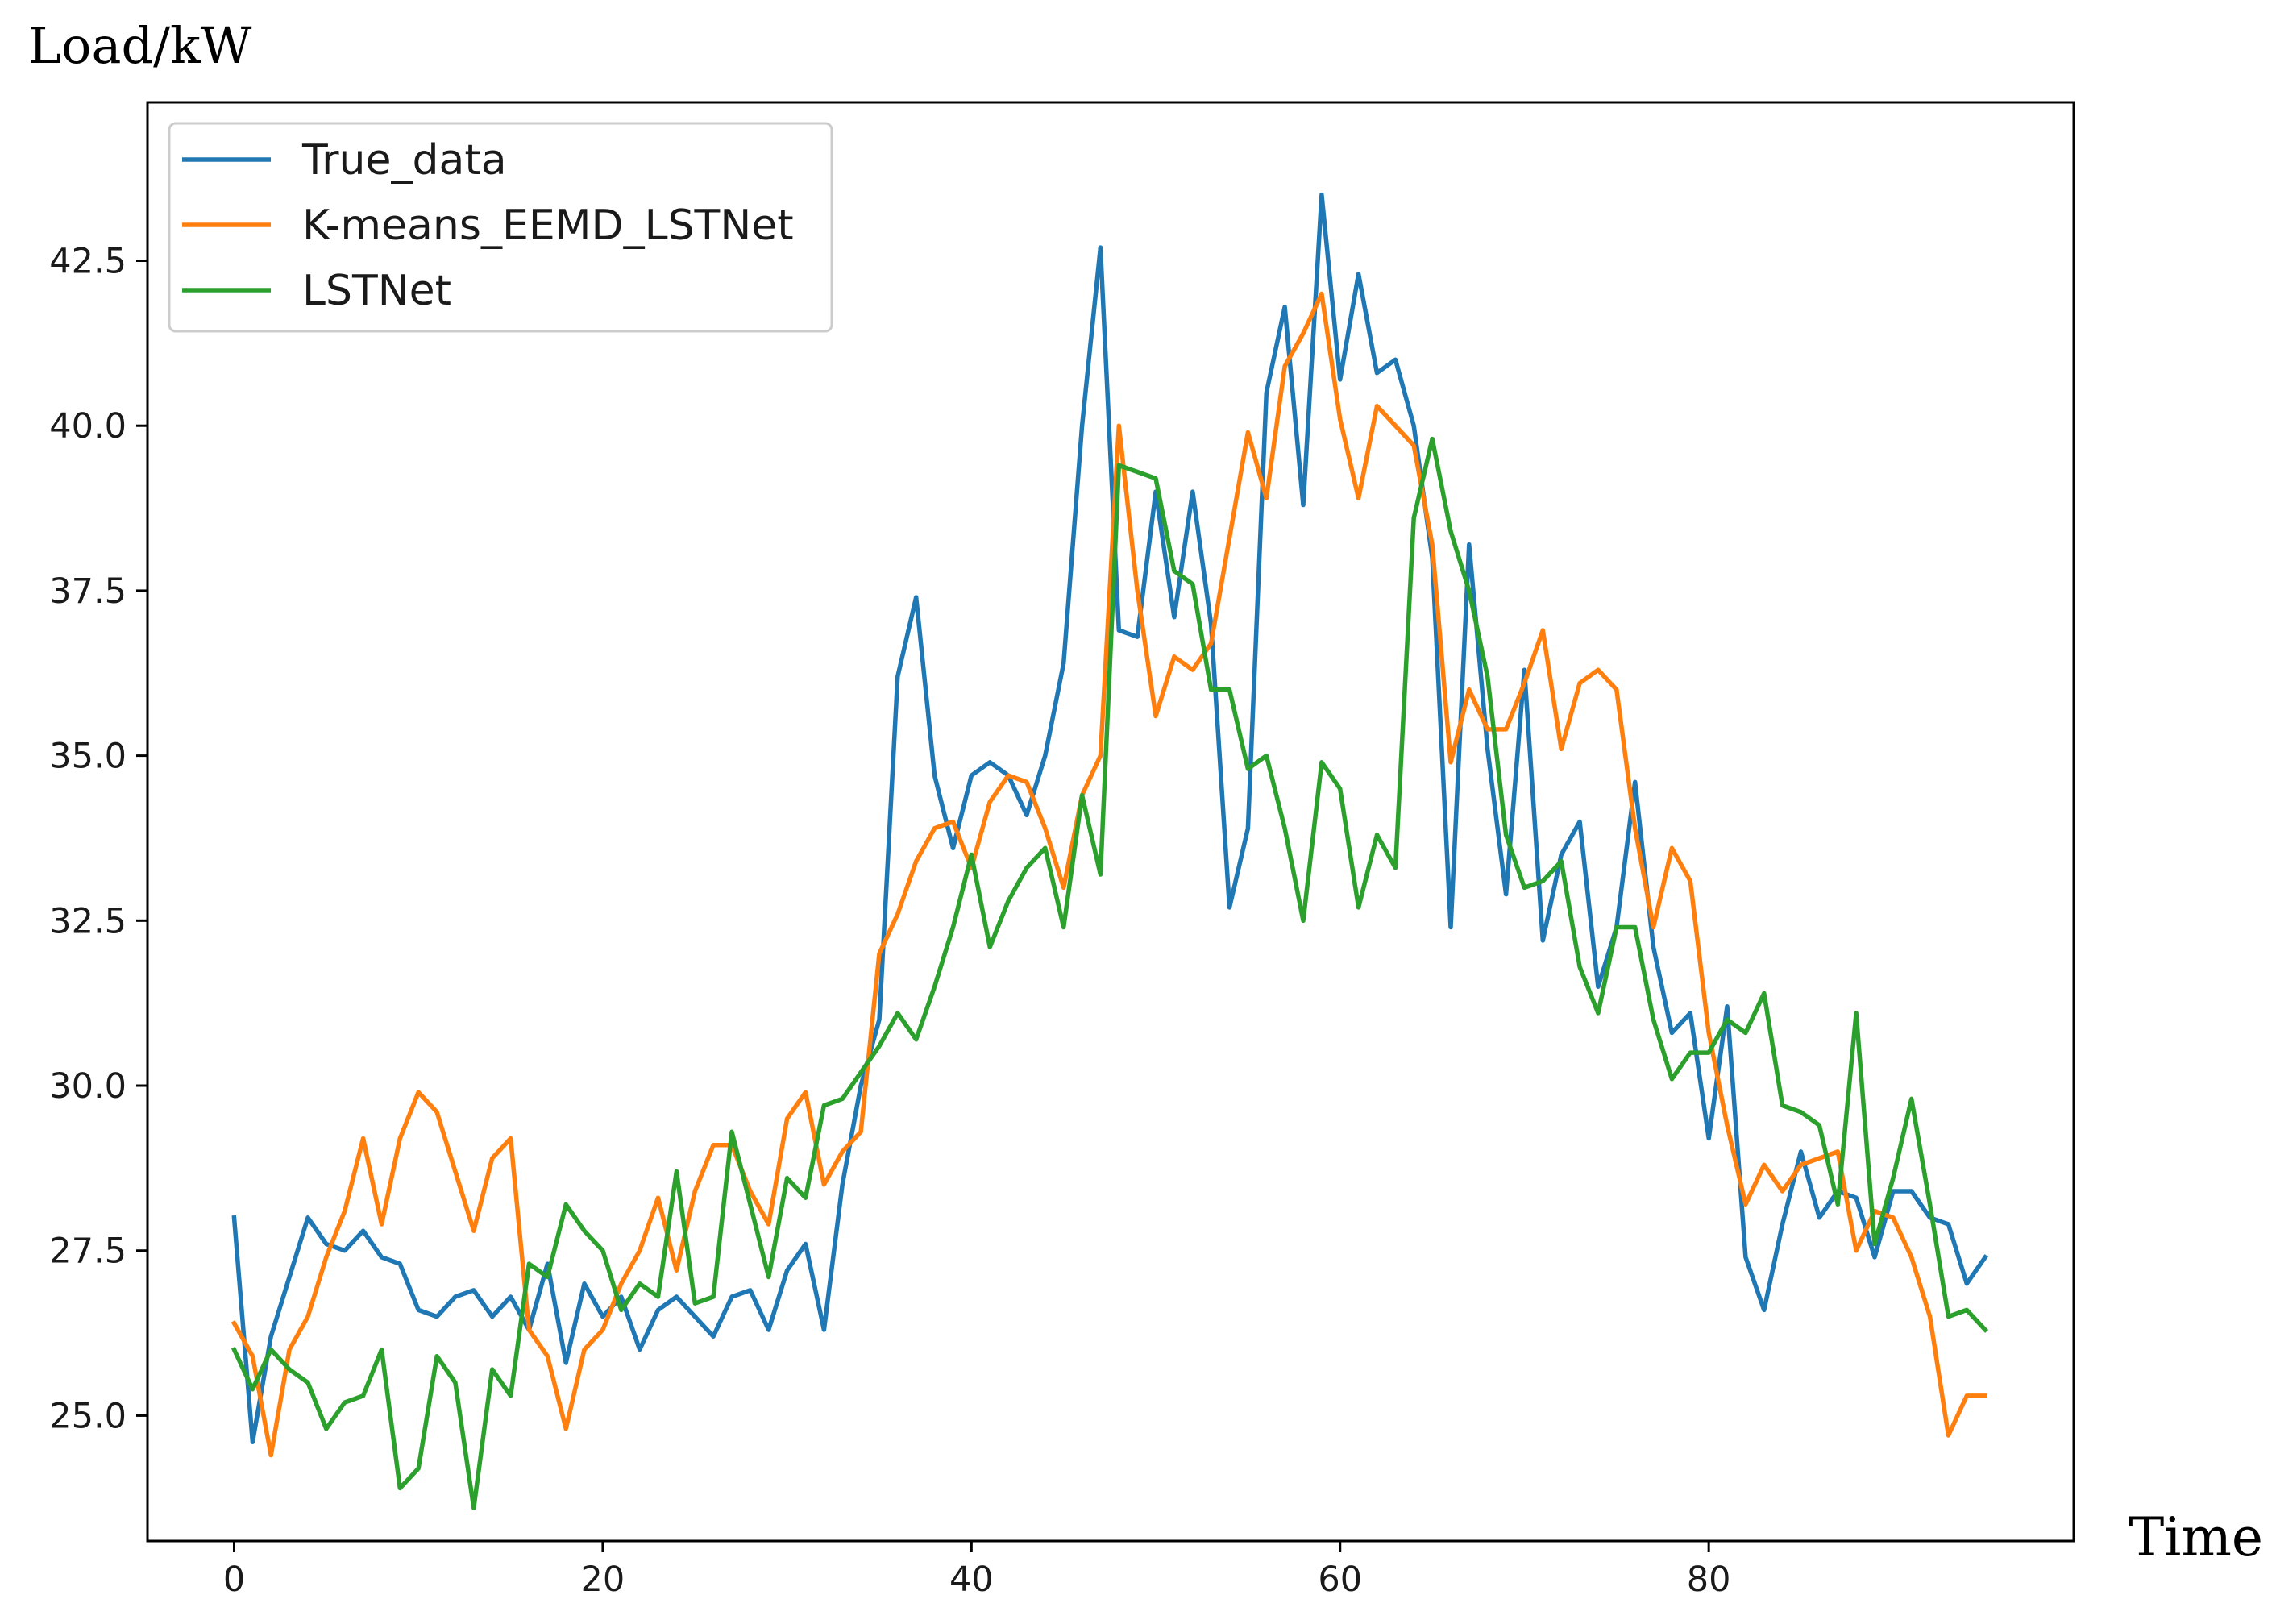 This screenshot has height=1624, width=2276. What do you see at coordinates (234, 1580) in the screenshot?
I see `x-tick-label: 0` at bounding box center [234, 1580].